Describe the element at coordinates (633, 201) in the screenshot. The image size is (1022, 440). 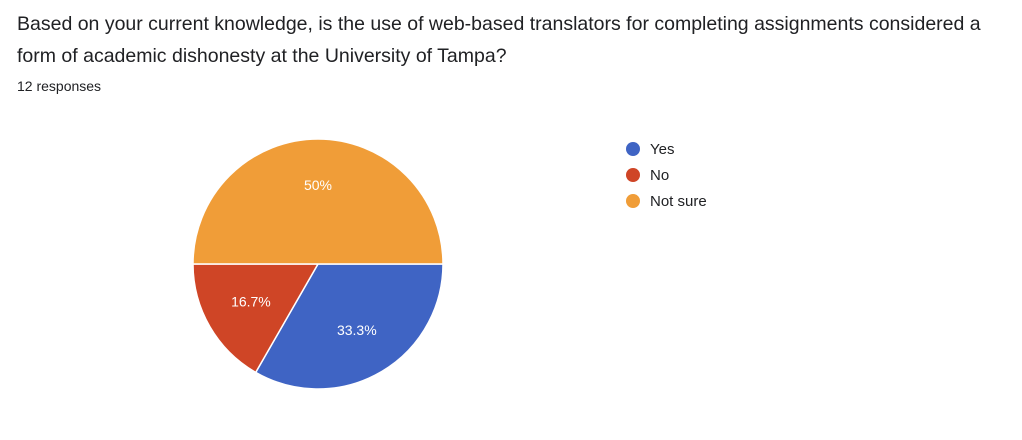
I see `legend-swatch-not-sure` at that location.